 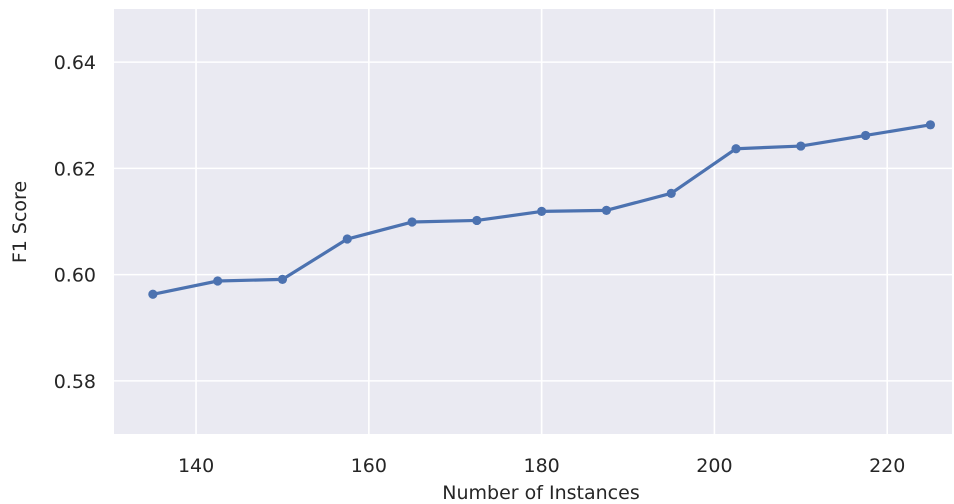 What do you see at coordinates (75, 382) in the screenshot?
I see `y-tick-label: 0.58` at bounding box center [75, 382].